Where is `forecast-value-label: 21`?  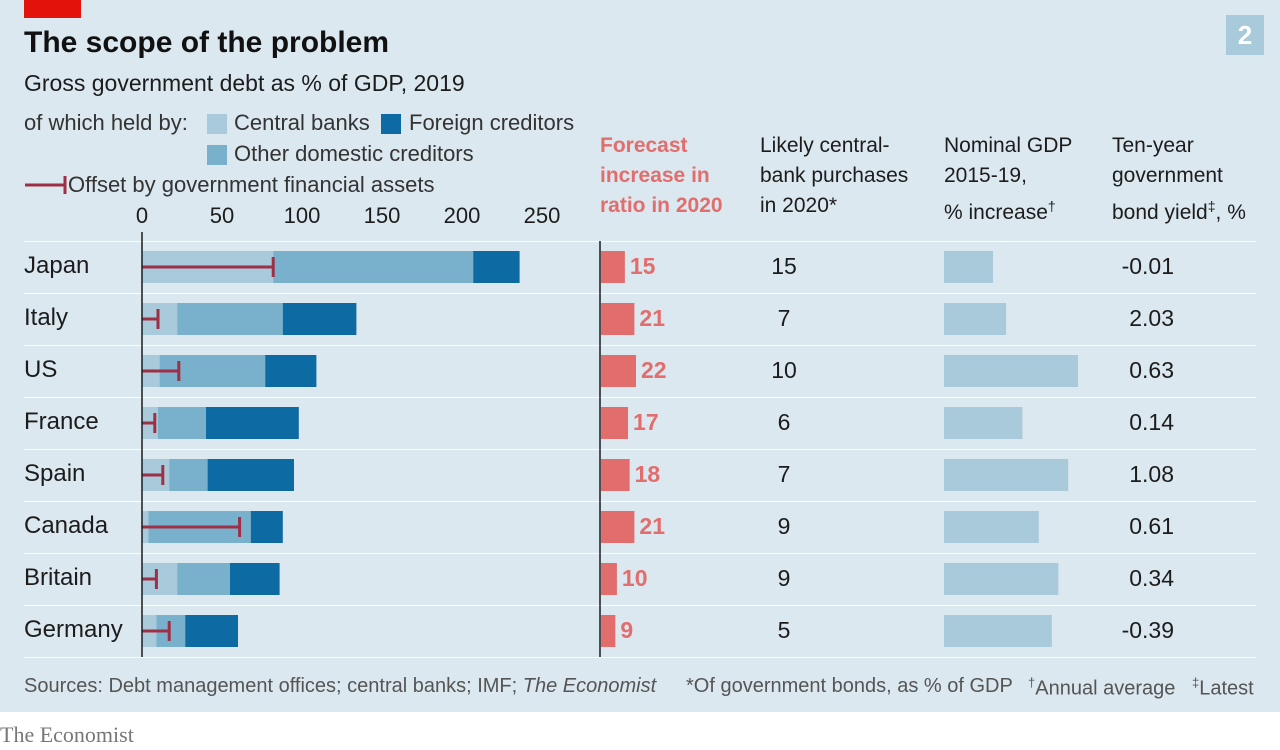
forecast-value-label: 21 is located at coordinates (652, 318).